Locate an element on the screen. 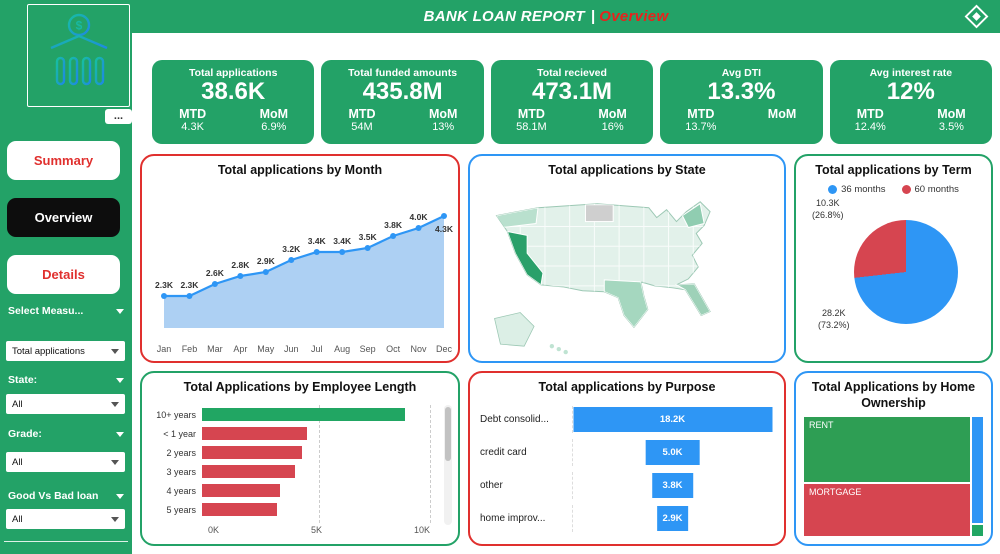 This screenshot has height=554, width=1000. page-title: BANK LOAN REPORT | Overview is located at coordinates (546, 16).